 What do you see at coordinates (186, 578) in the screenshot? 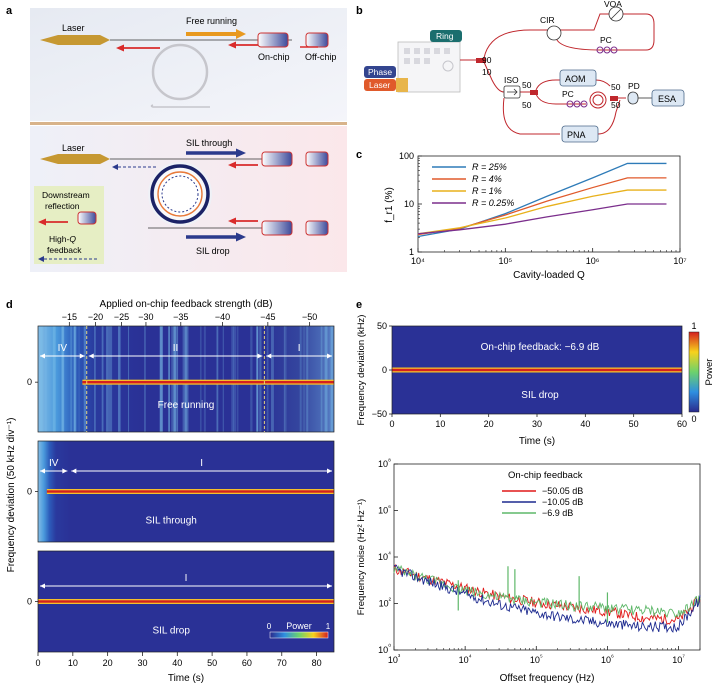
I see `region-label: I` at bounding box center [186, 578].